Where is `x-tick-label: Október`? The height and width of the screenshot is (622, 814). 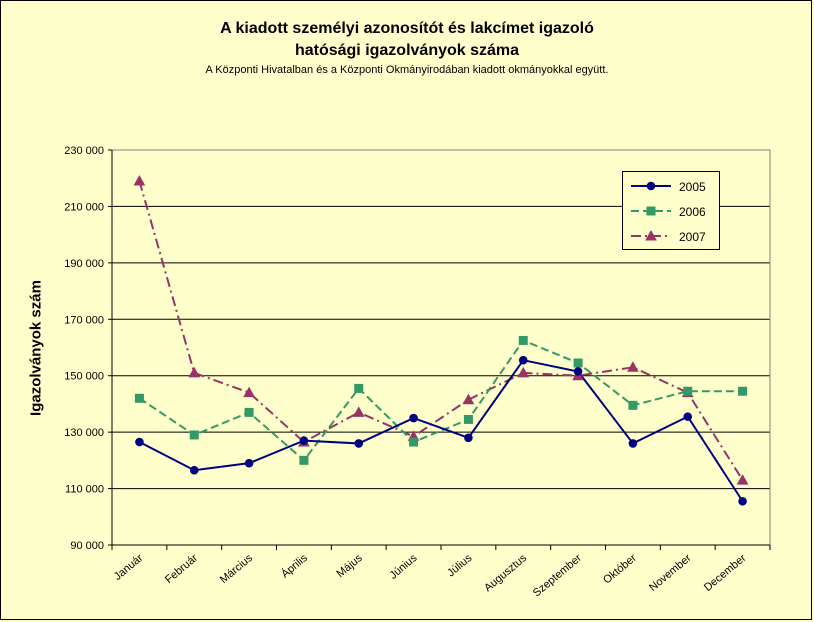 x-tick-label: Október is located at coordinates (620, 569).